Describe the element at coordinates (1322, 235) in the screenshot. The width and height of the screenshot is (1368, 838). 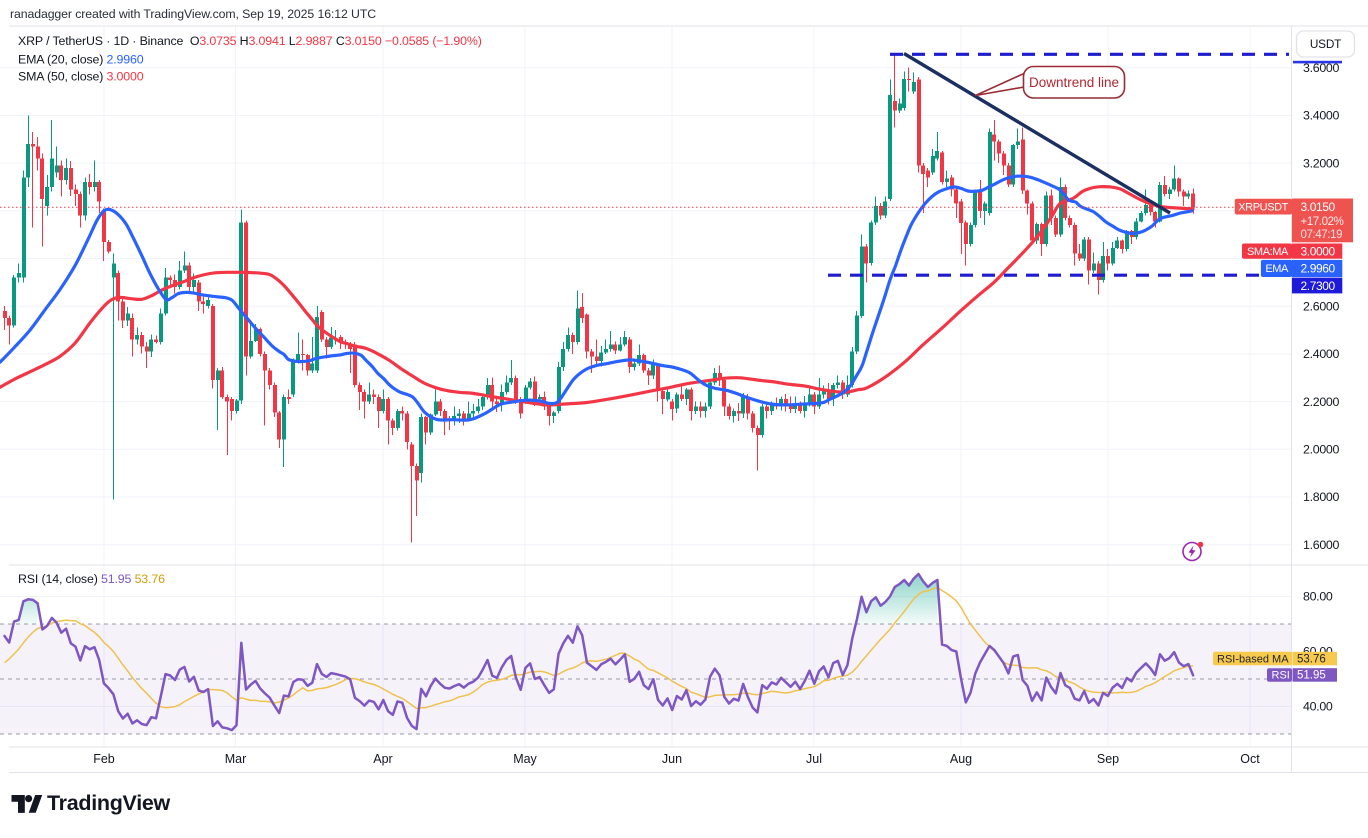
I see `svg-text: 07:47:19` at that location.